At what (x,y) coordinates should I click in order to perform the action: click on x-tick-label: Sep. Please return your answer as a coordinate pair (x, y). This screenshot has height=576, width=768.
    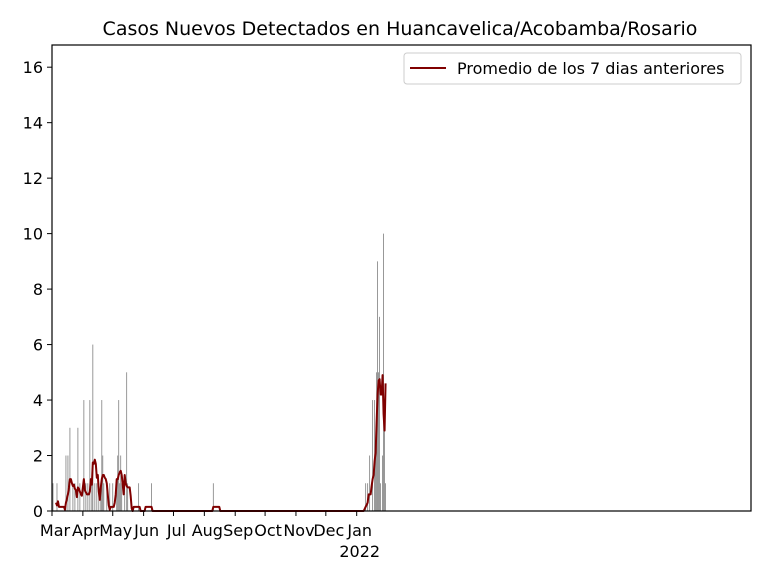
    Looking at the image, I should click on (238, 530).